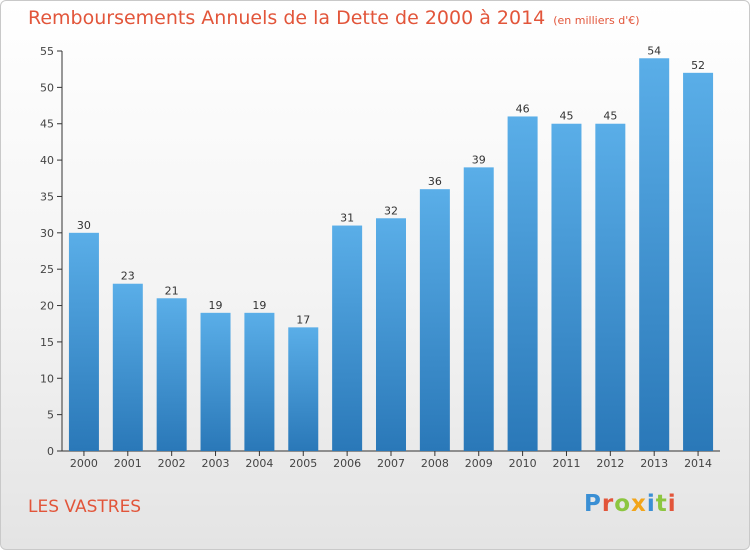 This screenshot has width=750, height=550. I want to click on proxiti-logo: Proxiti, so click(630, 504).